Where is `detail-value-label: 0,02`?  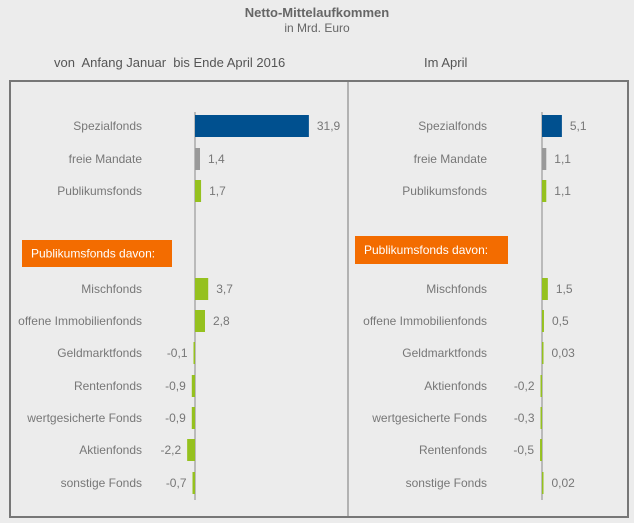 detail-value-label: 0,02 is located at coordinates (564, 483).